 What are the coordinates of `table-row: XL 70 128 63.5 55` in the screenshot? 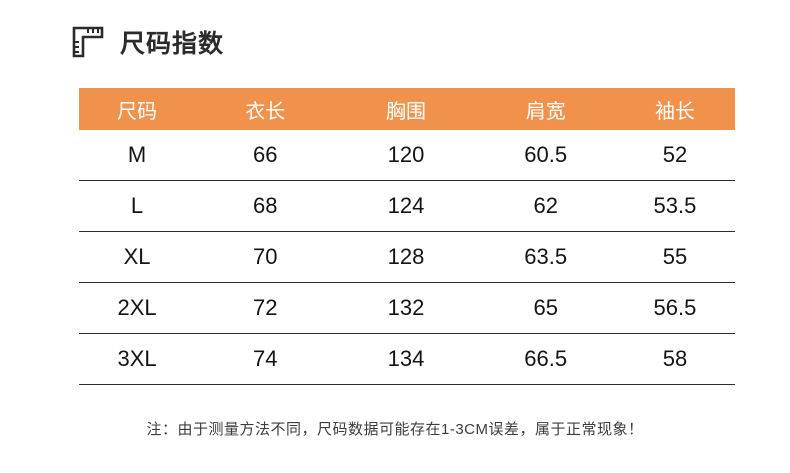 It's located at (407, 257).